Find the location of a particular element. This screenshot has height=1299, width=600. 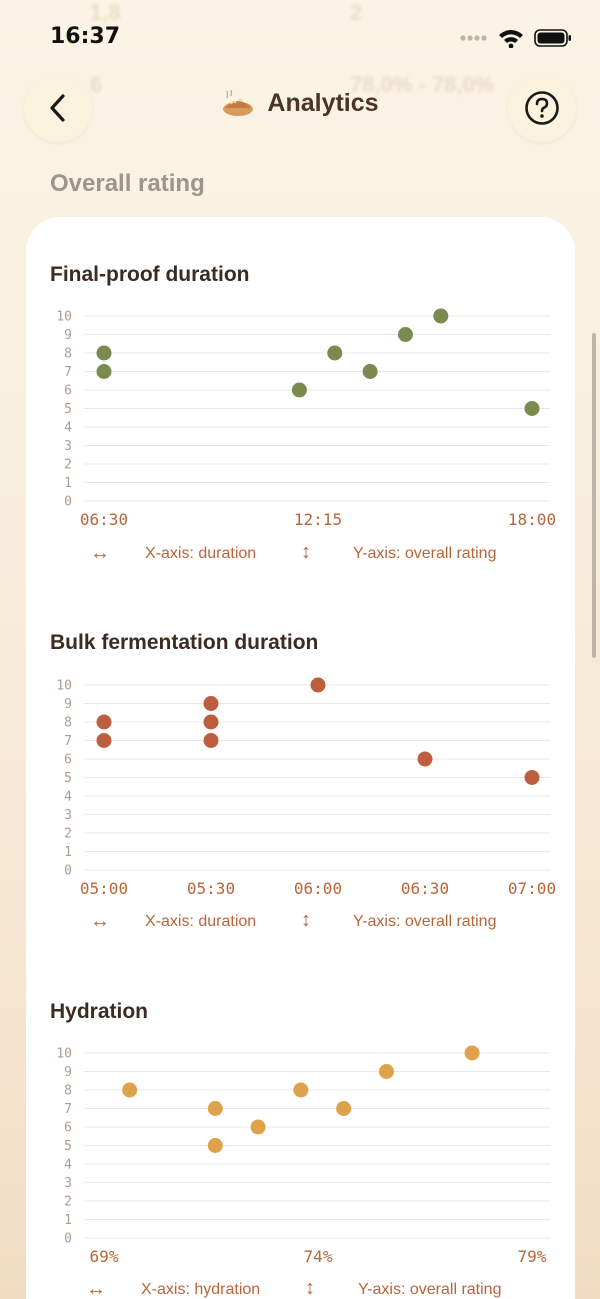

x-tick-label: 05:30 is located at coordinates (211, 888).